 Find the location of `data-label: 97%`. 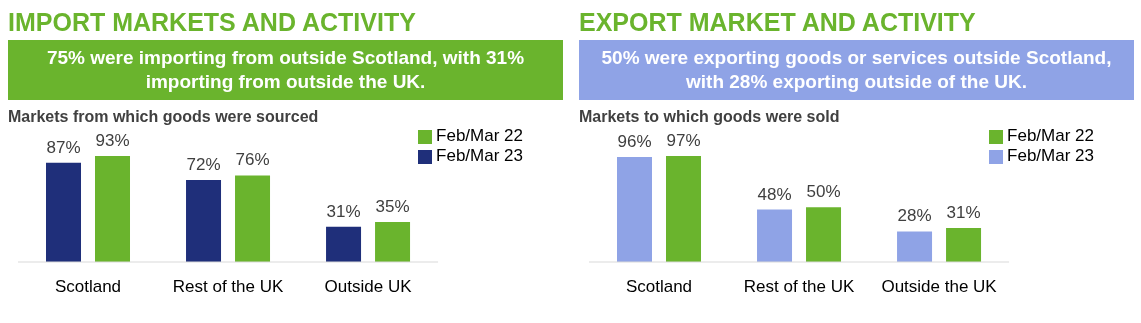

data-label: 97% is located at coordinates (683, 140).